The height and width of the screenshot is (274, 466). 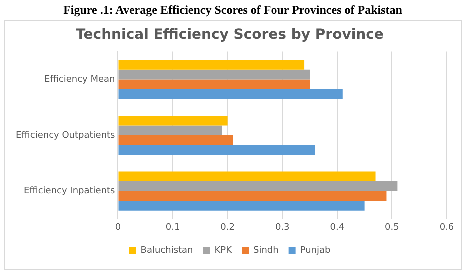 I want to click on x-tick-label: 0.5, so click(x=392, y=227).